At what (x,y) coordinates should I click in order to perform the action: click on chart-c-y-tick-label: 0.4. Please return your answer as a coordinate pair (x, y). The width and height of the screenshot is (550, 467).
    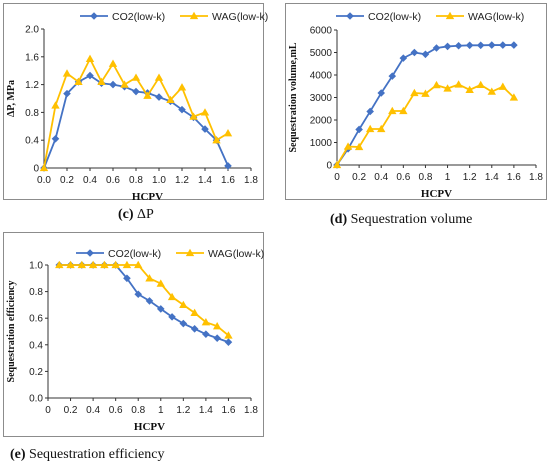
    Looking at the image, I should click on (32, 141).